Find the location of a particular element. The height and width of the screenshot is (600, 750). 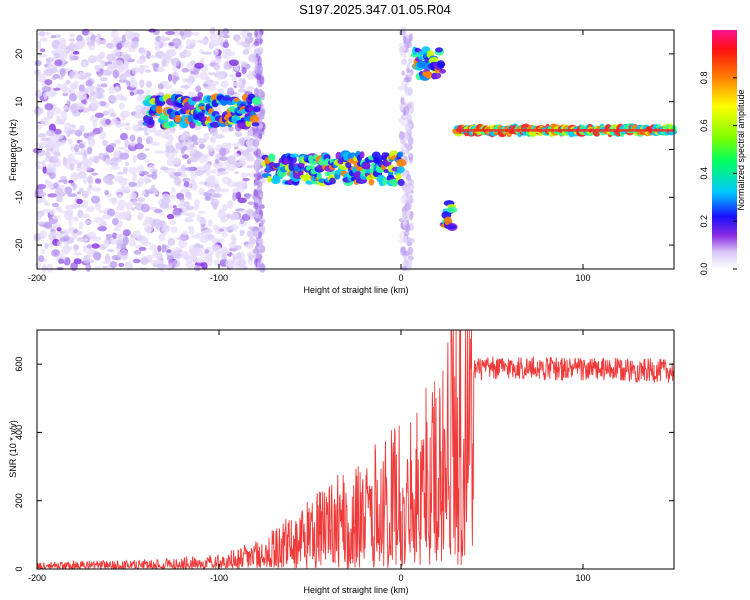

spectrogram-y-tick-label: 10 is located at coordinates (19, 102).